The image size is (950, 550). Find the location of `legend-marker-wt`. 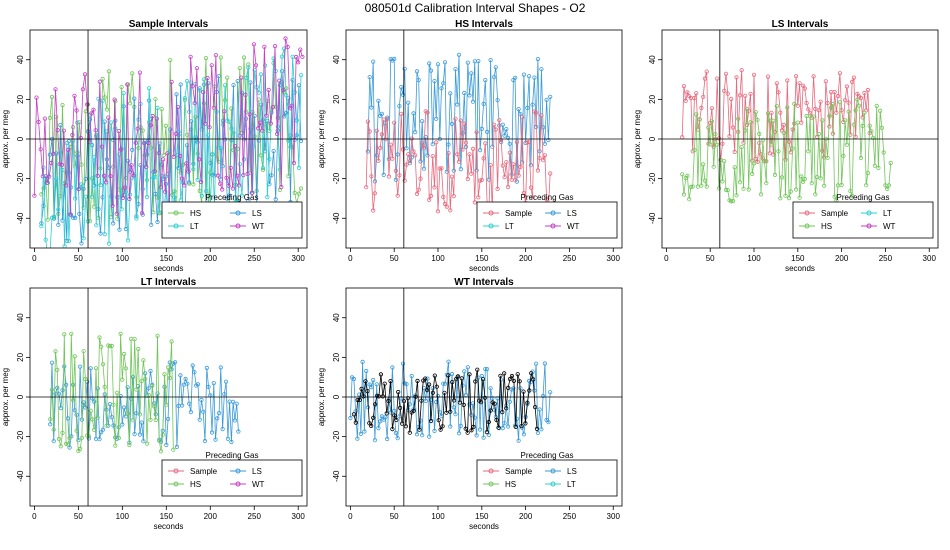

legend-marker-wt is located at coordinates (238, 484).